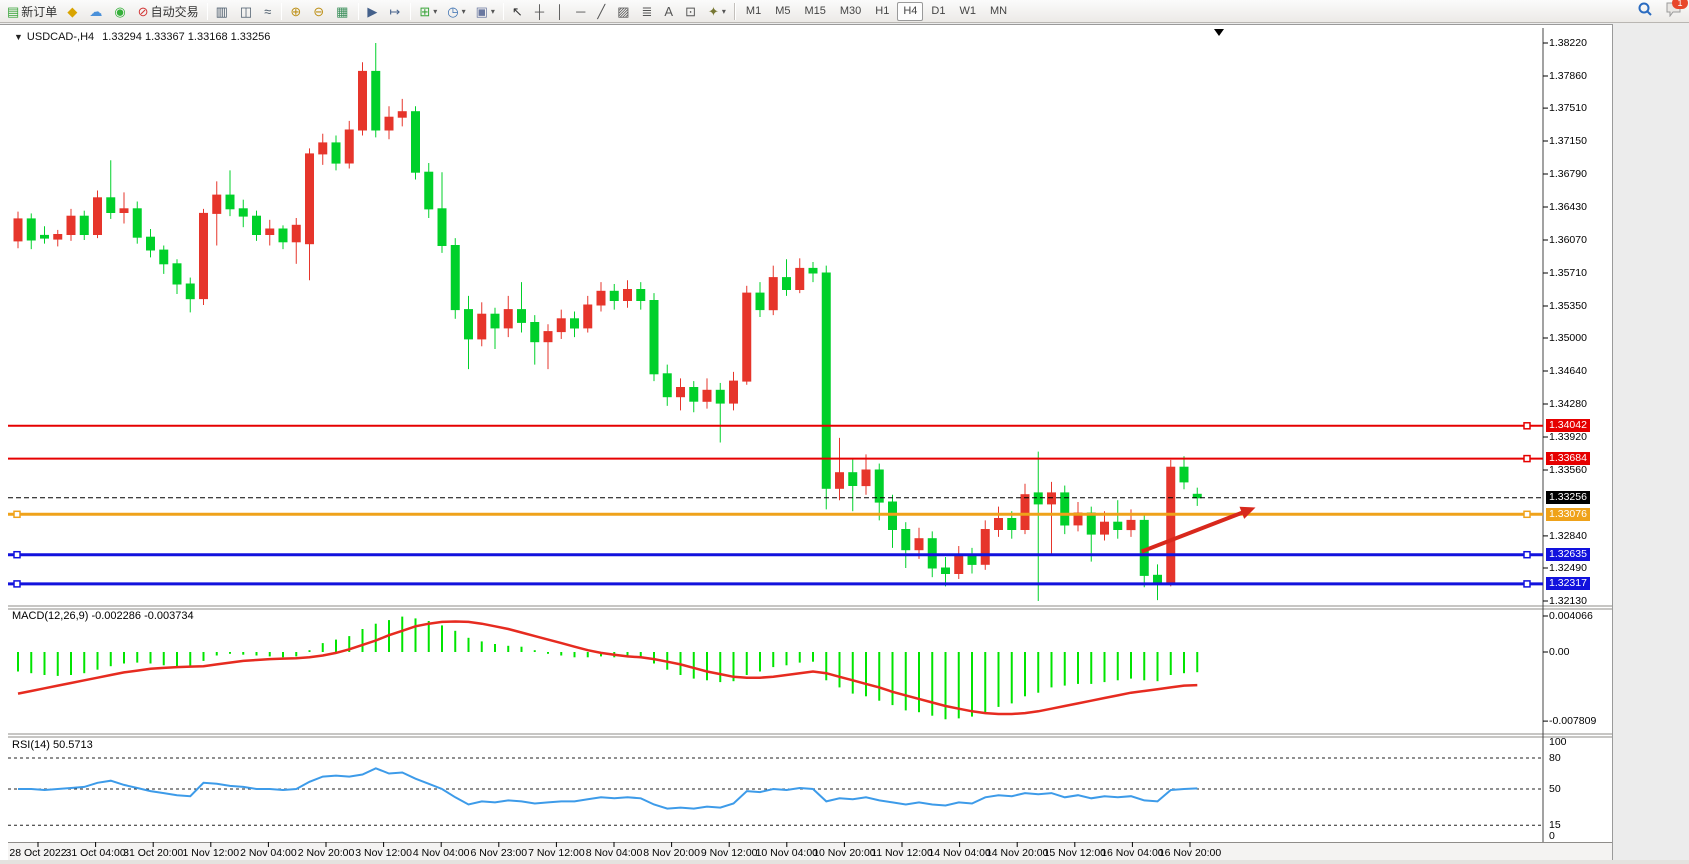 This screenshot has height=864, width=1689. Describe the element at coordinates (938, 11) in the screenshot. I see `timeframe-d1: D1` at that location.